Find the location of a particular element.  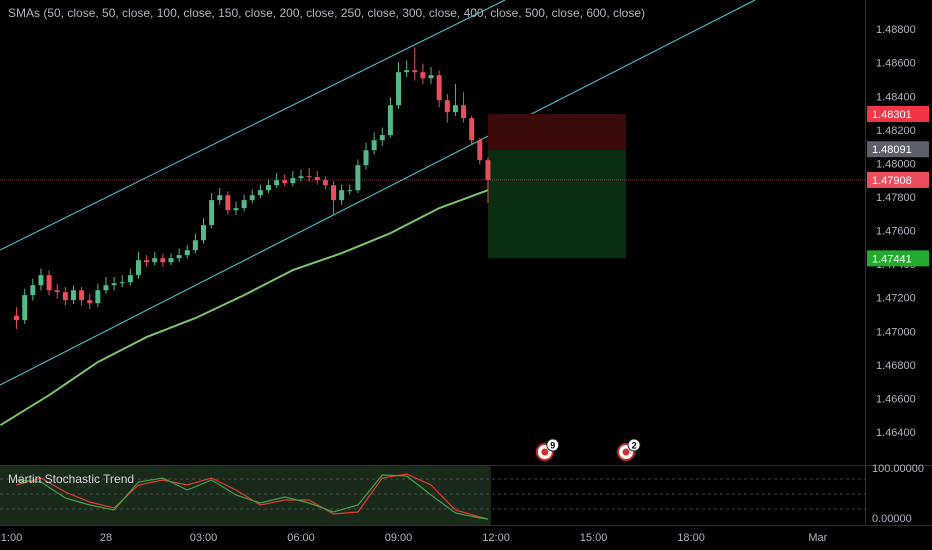

event-count: 2 is located at coordinates (634, 445).